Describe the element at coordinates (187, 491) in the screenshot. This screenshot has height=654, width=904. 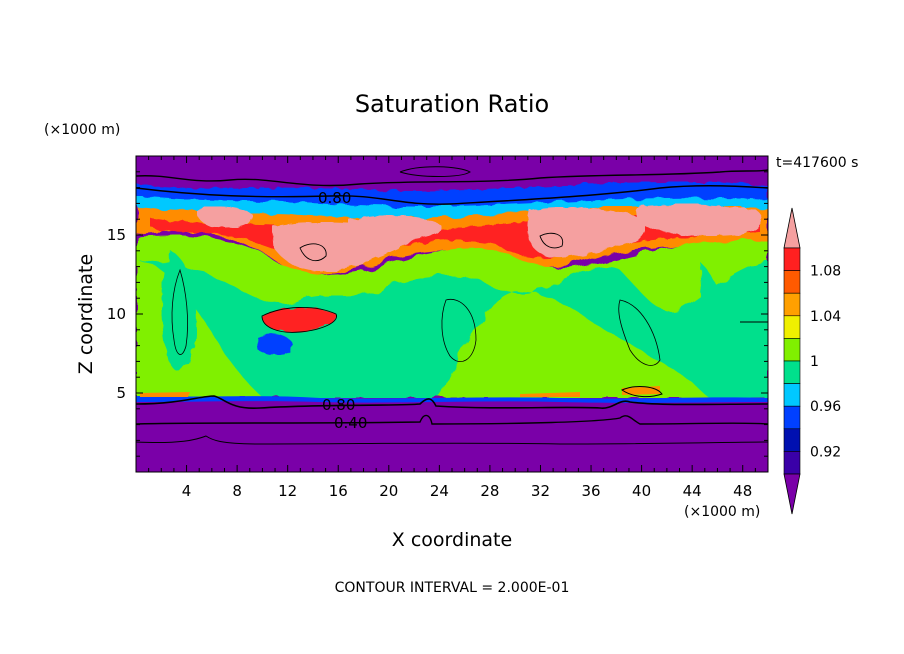
I see `x-tick-label: 4` at that location.